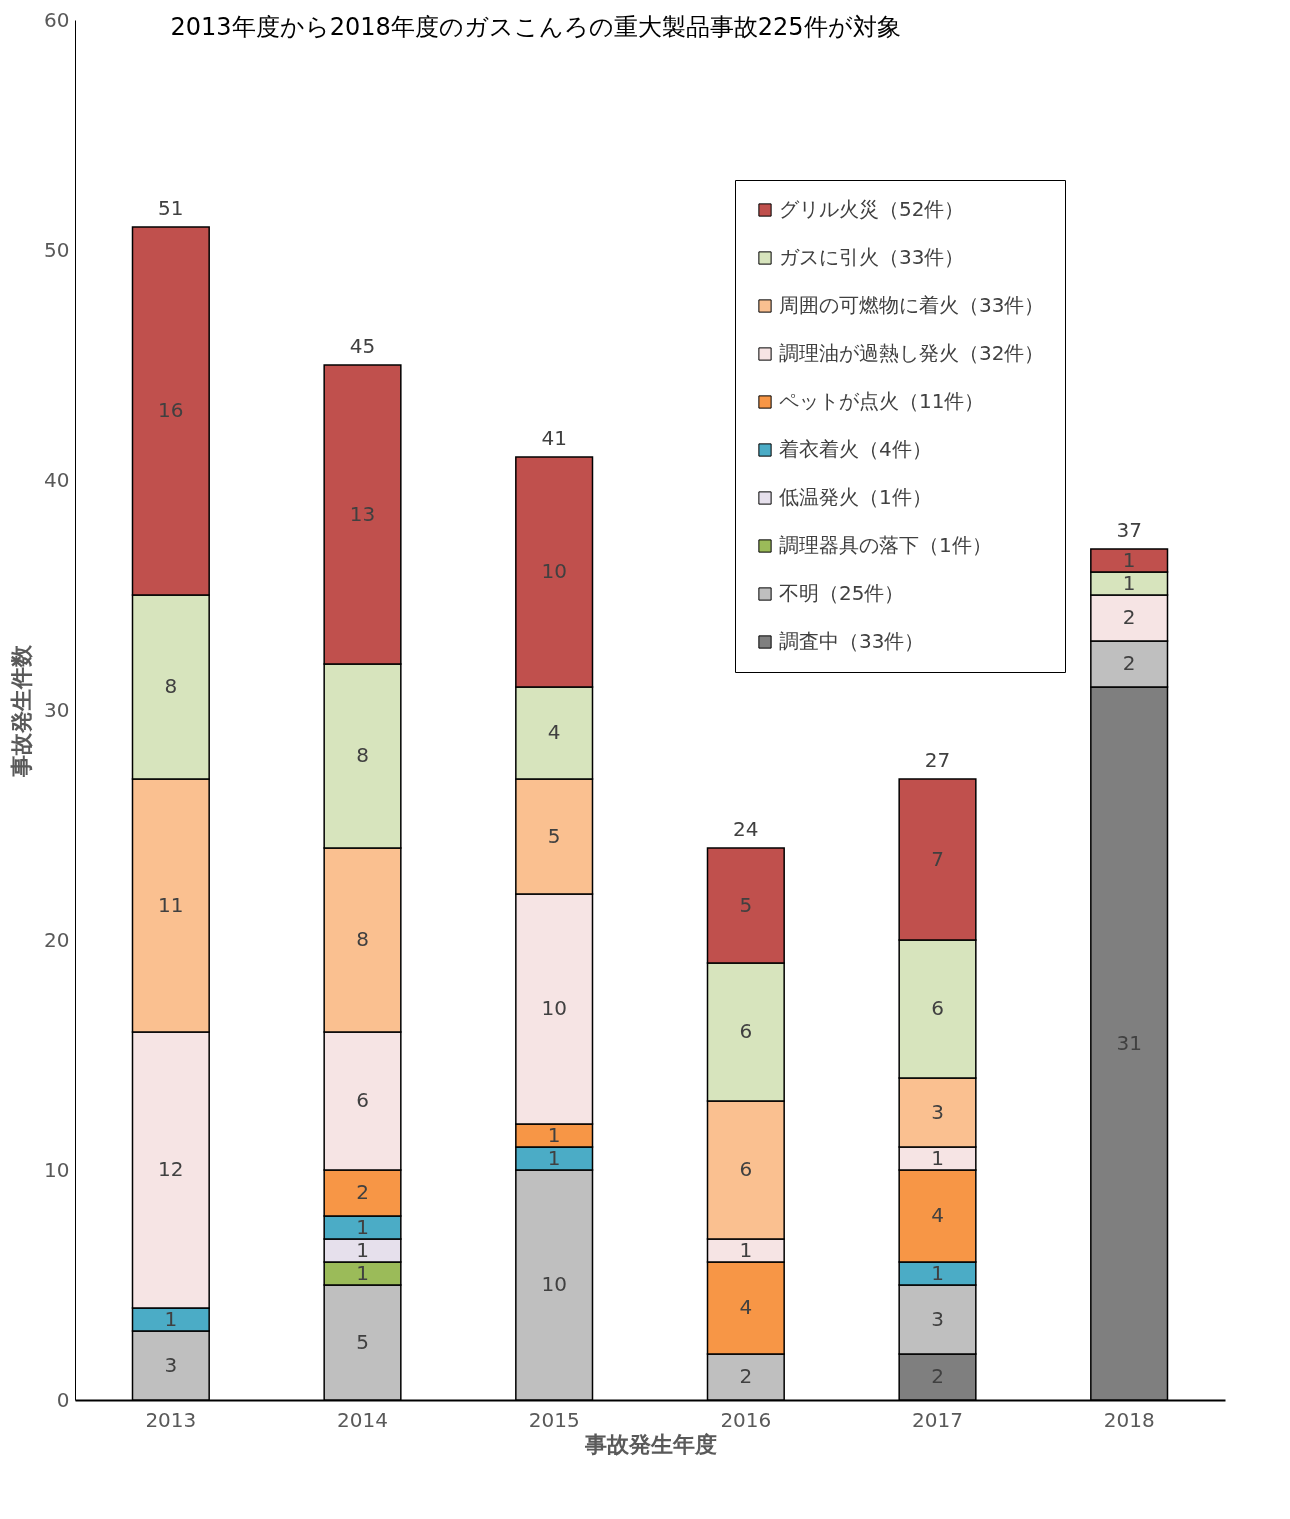 The height and width of the screenshot is (1519, 1290). What do you see at coordinates (22, 710) in the screenshot?
I see `y-axis-title: 事故発生件数` at bounding box center [22, 710].